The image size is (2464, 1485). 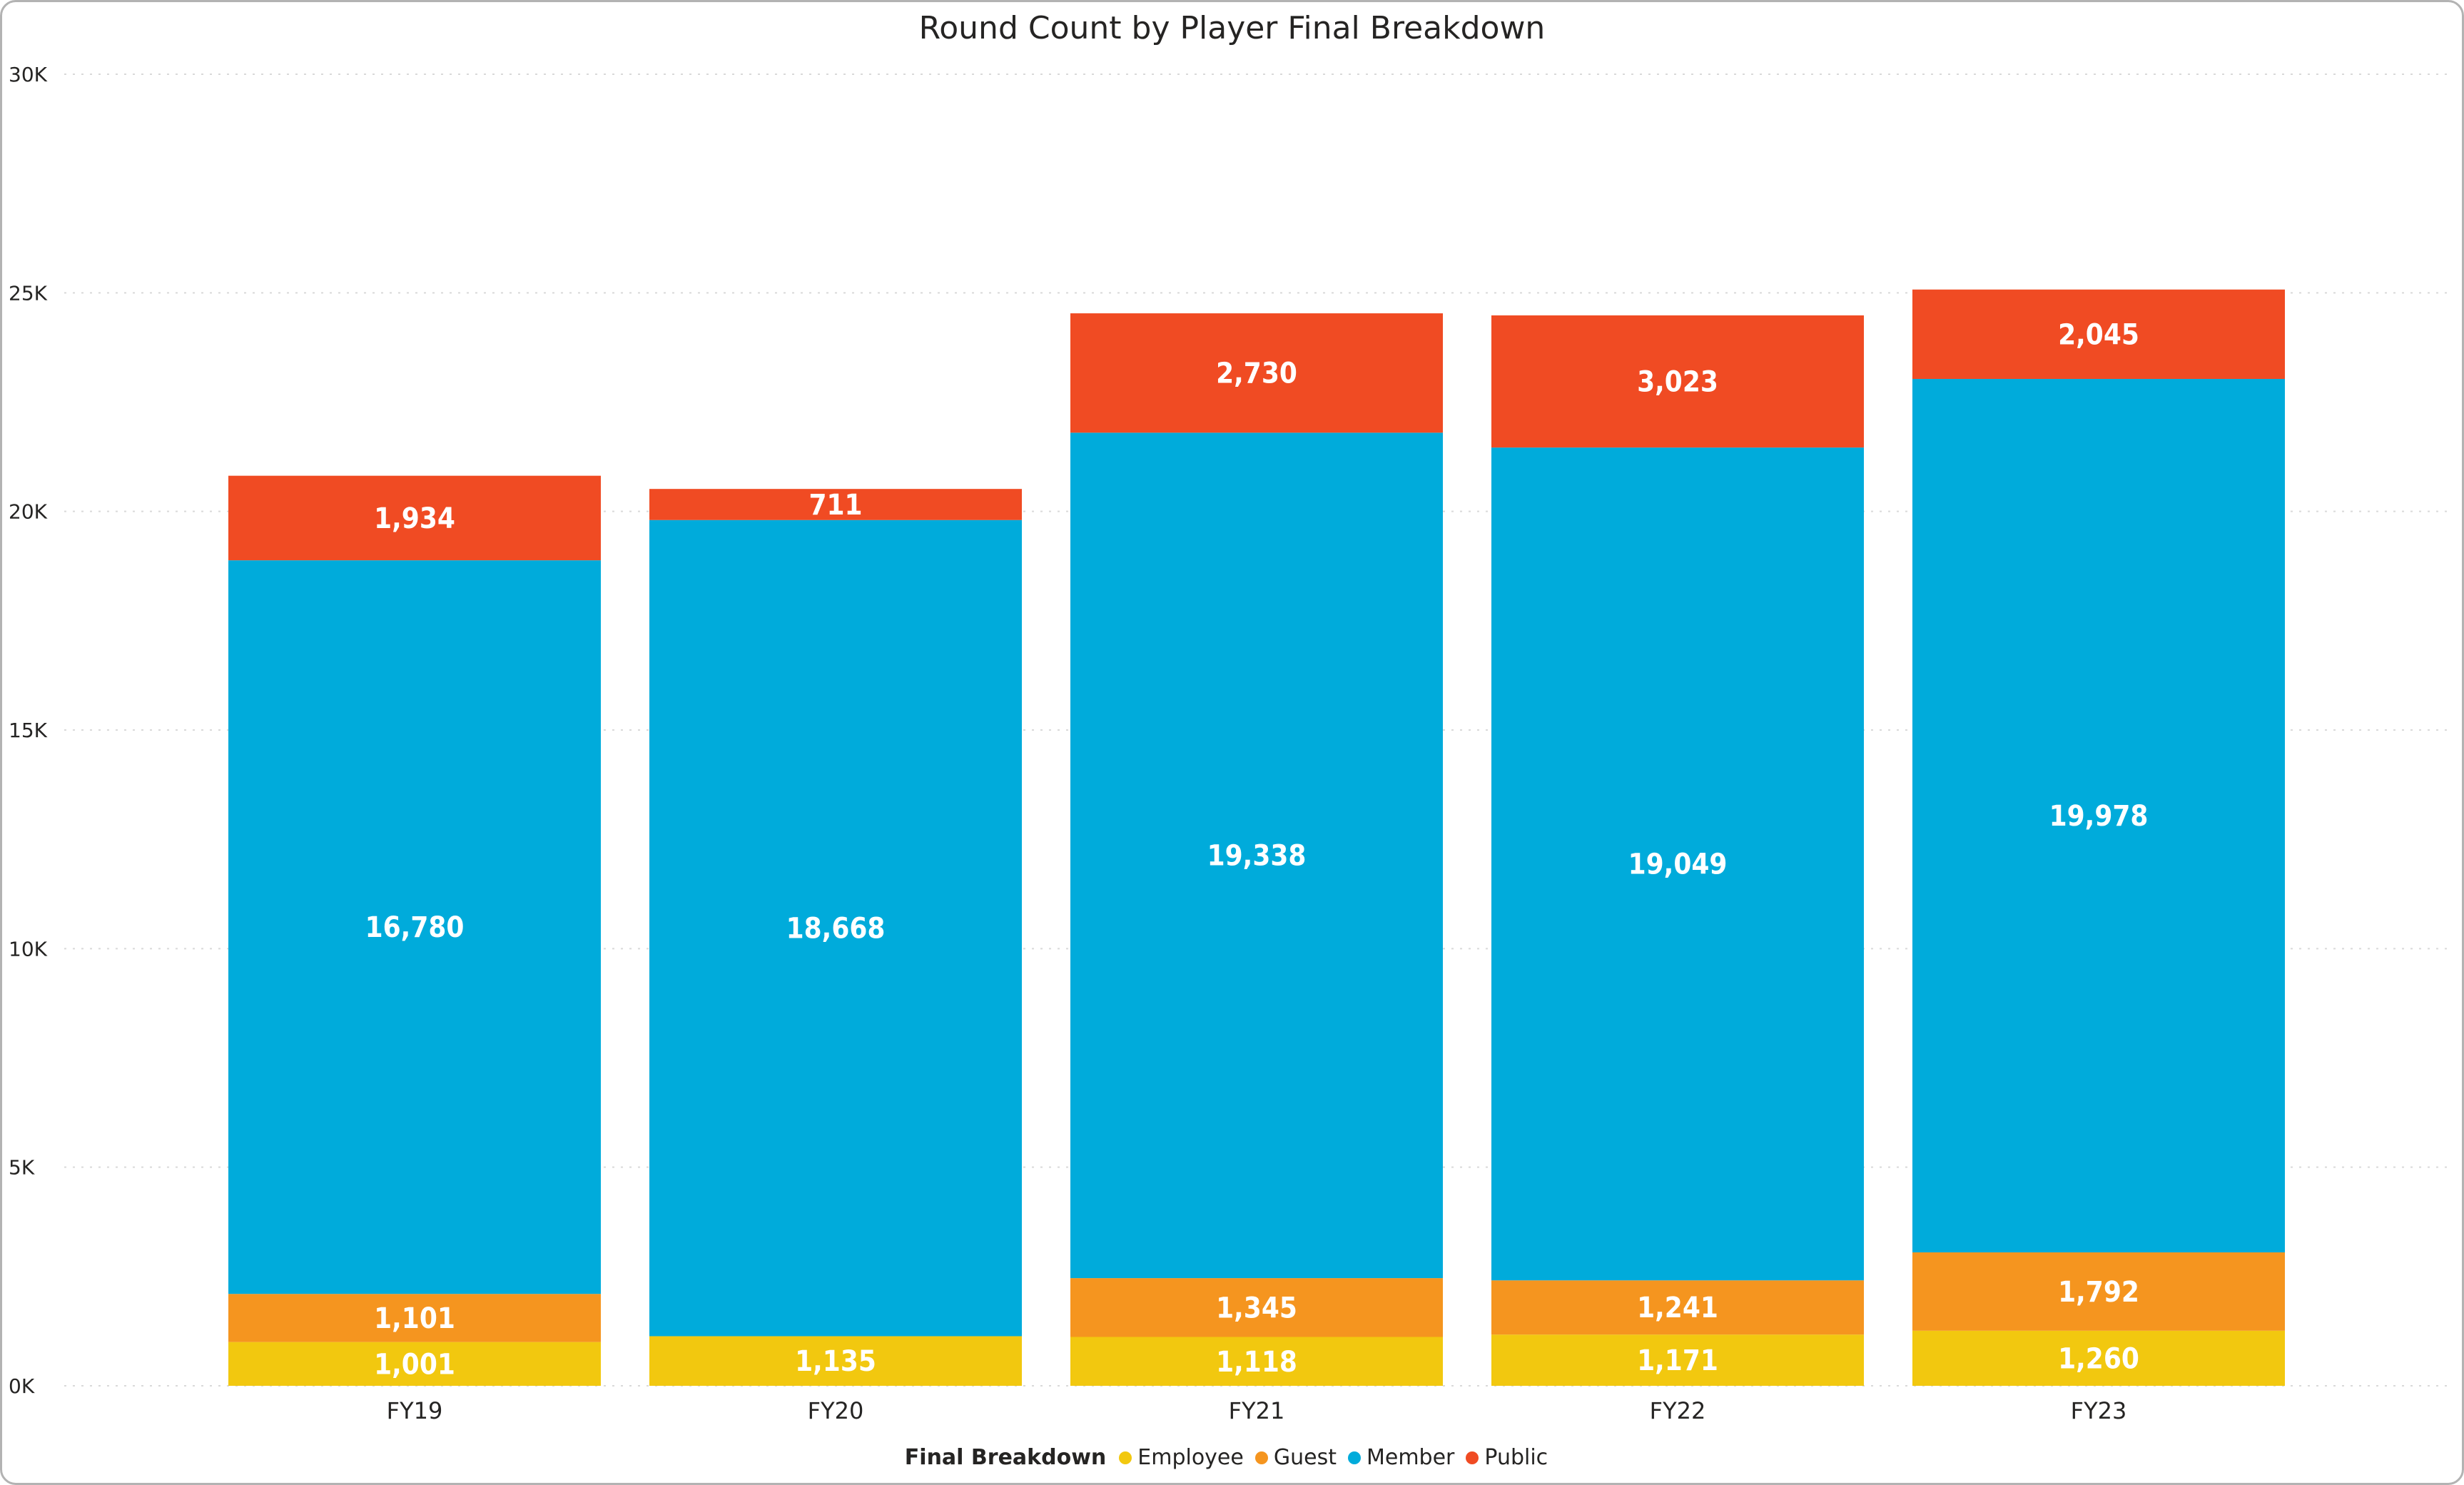 What do you see at coordinates (28, 730) in the screenshot?
I see `y-tick-label: 15K` at bounding box center [28, 730].